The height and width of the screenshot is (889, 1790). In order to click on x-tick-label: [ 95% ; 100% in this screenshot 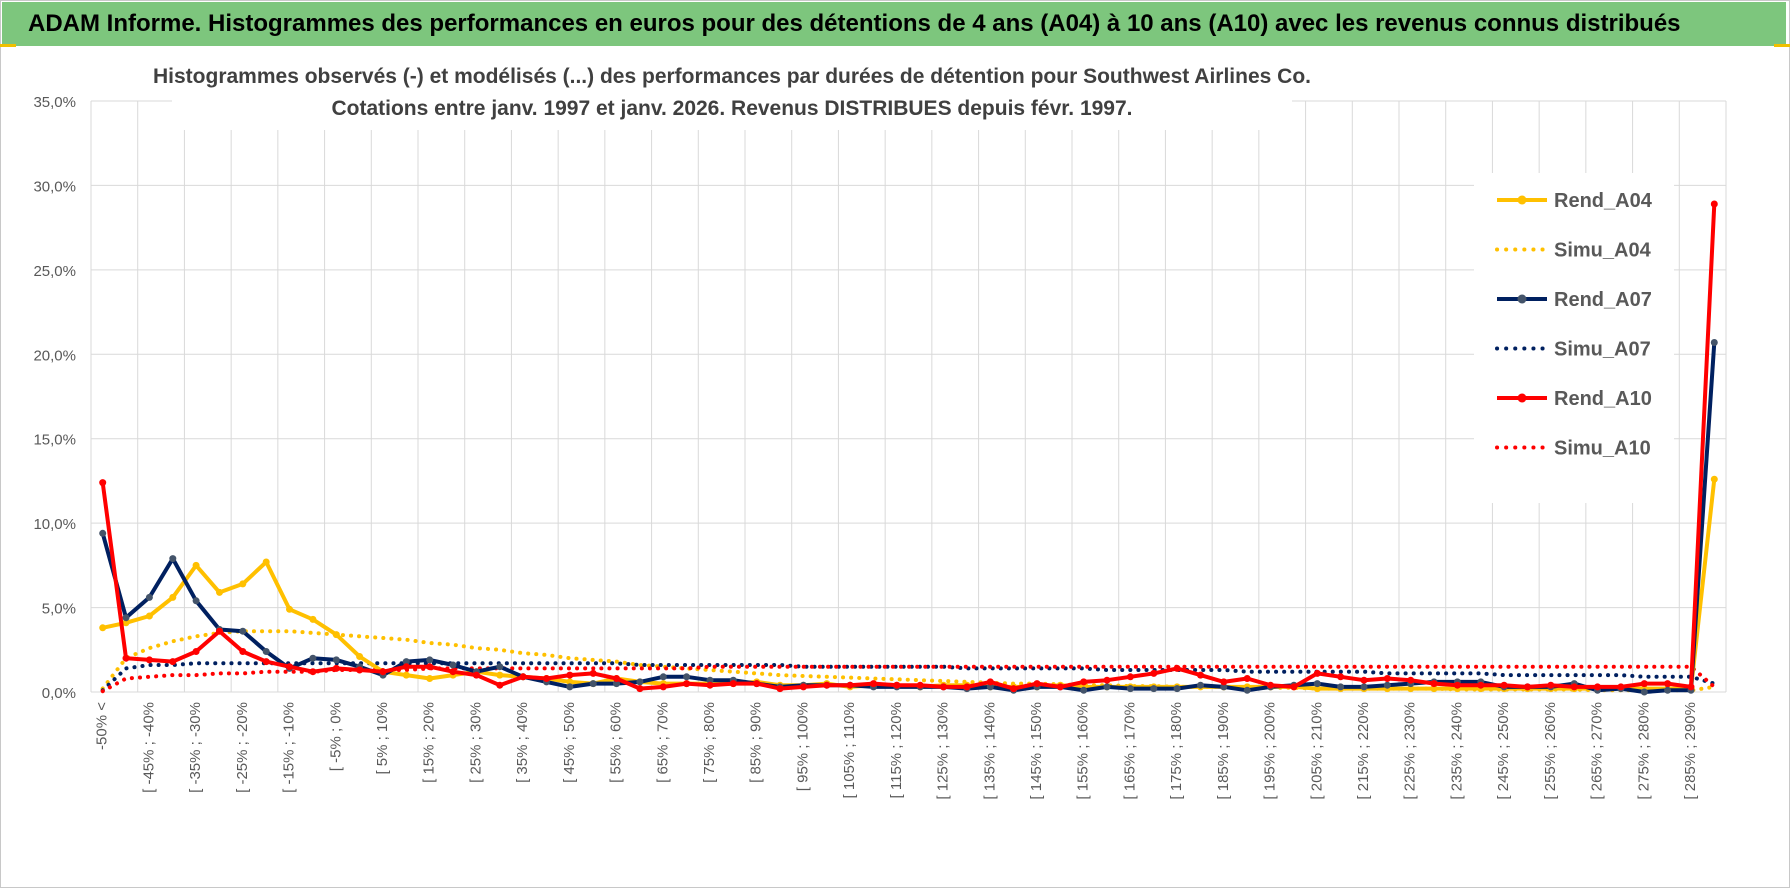, I will do `click(802, 746)`.